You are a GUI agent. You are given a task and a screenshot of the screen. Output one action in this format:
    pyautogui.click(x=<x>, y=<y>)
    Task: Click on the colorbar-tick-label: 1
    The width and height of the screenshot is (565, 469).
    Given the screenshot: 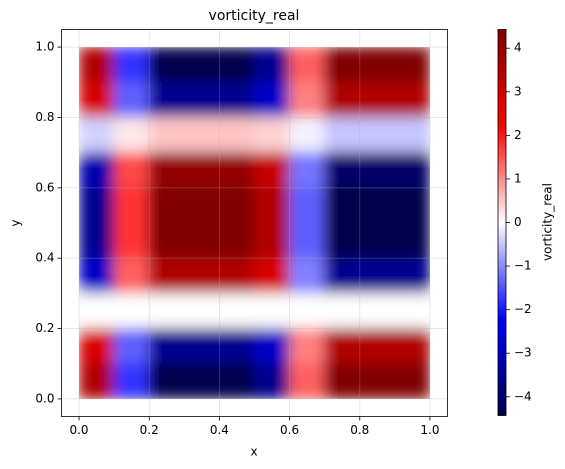 What is the action you would take?
    pyautogui.click(x=518, y=178)
    